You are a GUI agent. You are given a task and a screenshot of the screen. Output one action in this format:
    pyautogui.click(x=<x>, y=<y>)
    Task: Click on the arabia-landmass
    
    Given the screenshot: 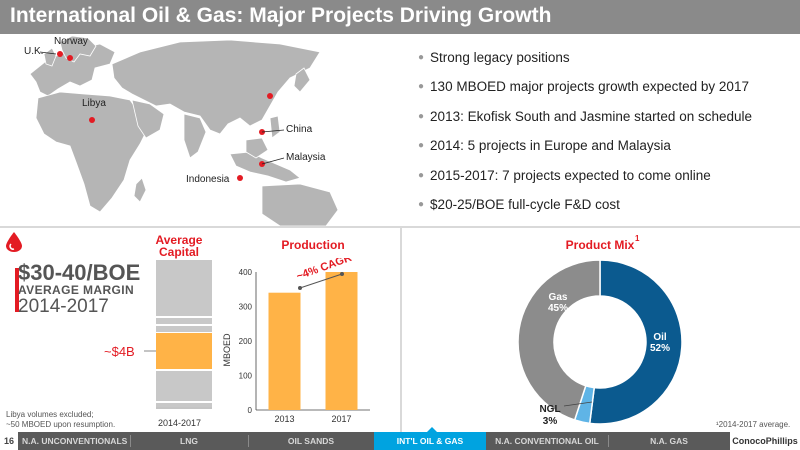 What is the action you would take?
    pyautogui.click(x=148, y=119)
    